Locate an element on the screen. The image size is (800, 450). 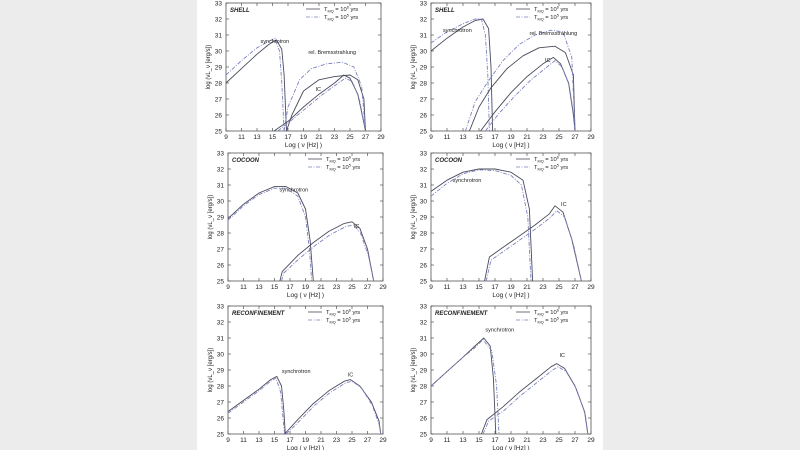
panel-title: SHELL is located at coordinates (240, 11).